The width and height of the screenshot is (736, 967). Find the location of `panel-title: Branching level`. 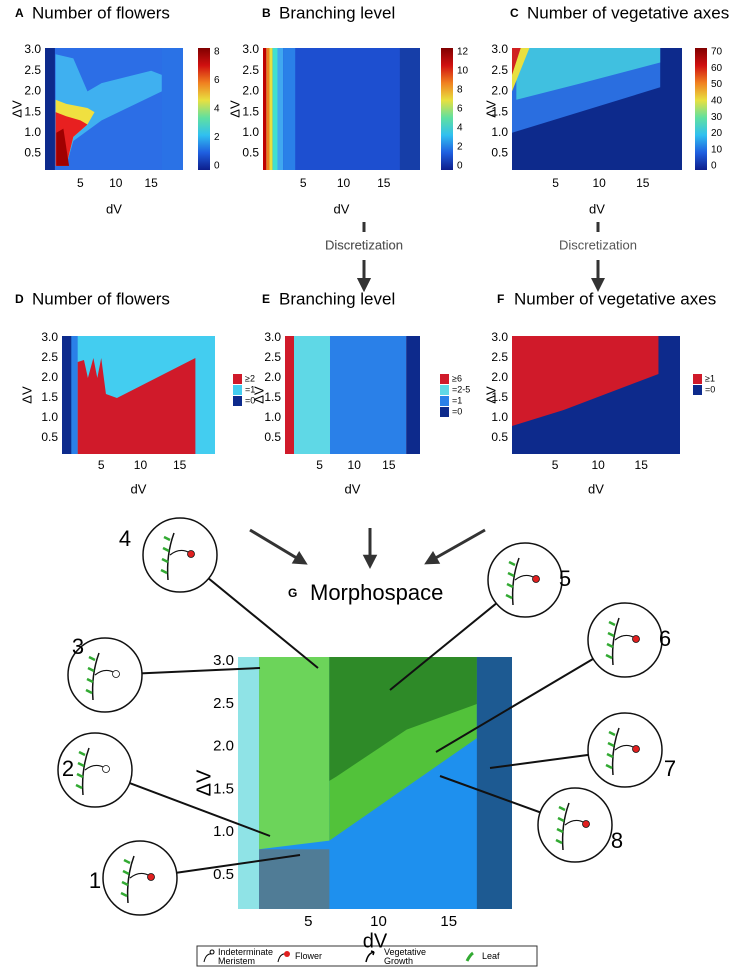

panel-title: Branching level is located at coordinates (337, 12).